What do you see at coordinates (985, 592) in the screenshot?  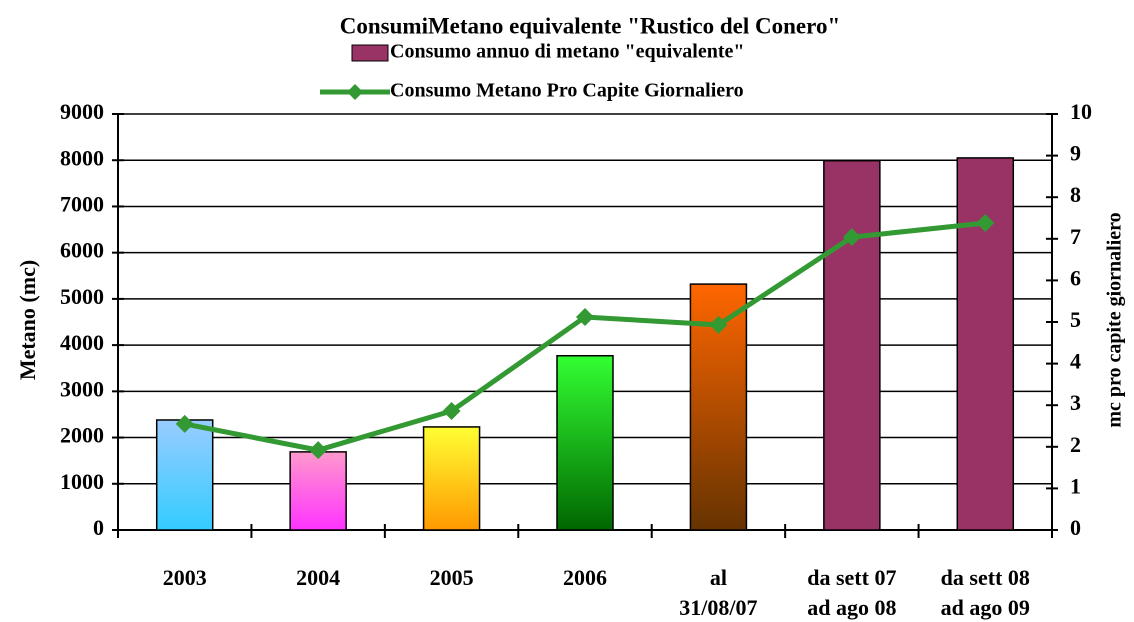 I see `x-tick-label: da sett 08 ad ago 09` at bounding box center [985, 592].